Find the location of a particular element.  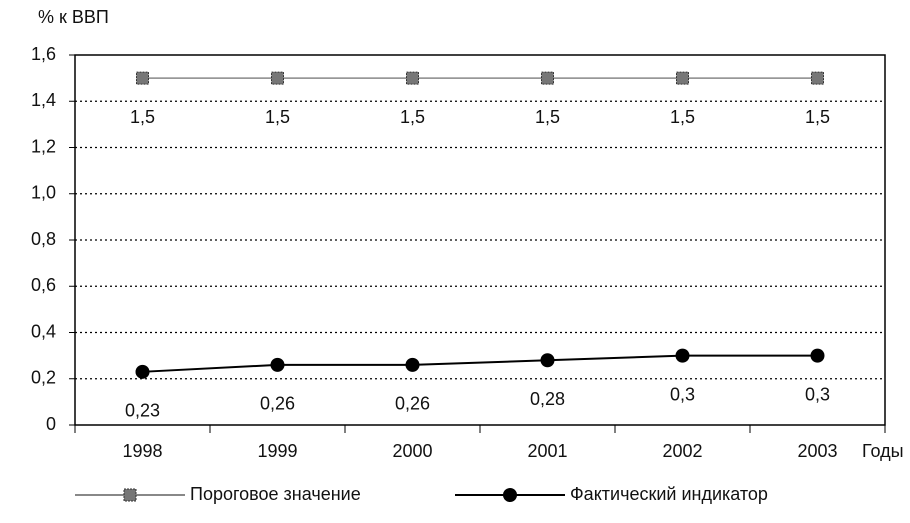

value-label: 0,23 is located at coordinates (142, 411).